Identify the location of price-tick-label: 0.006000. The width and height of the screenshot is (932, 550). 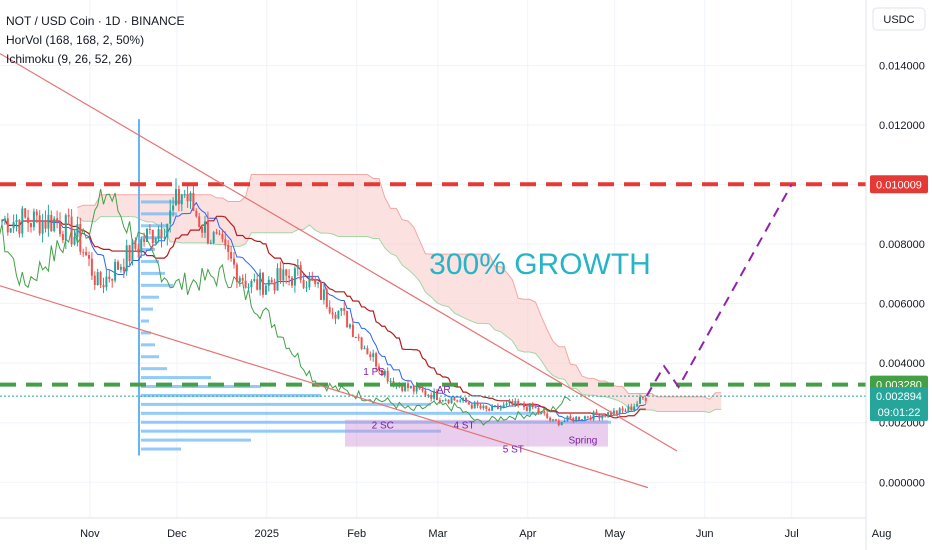
(902, 305).